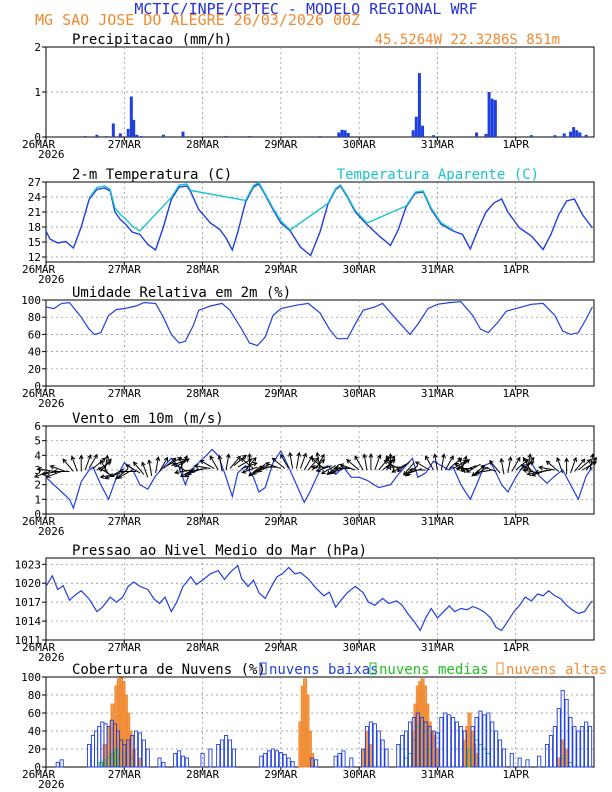  What do you see at coordinates (320, 343) in the screenshot?
I see `umidade-frame` at bounding box center [320, 343].